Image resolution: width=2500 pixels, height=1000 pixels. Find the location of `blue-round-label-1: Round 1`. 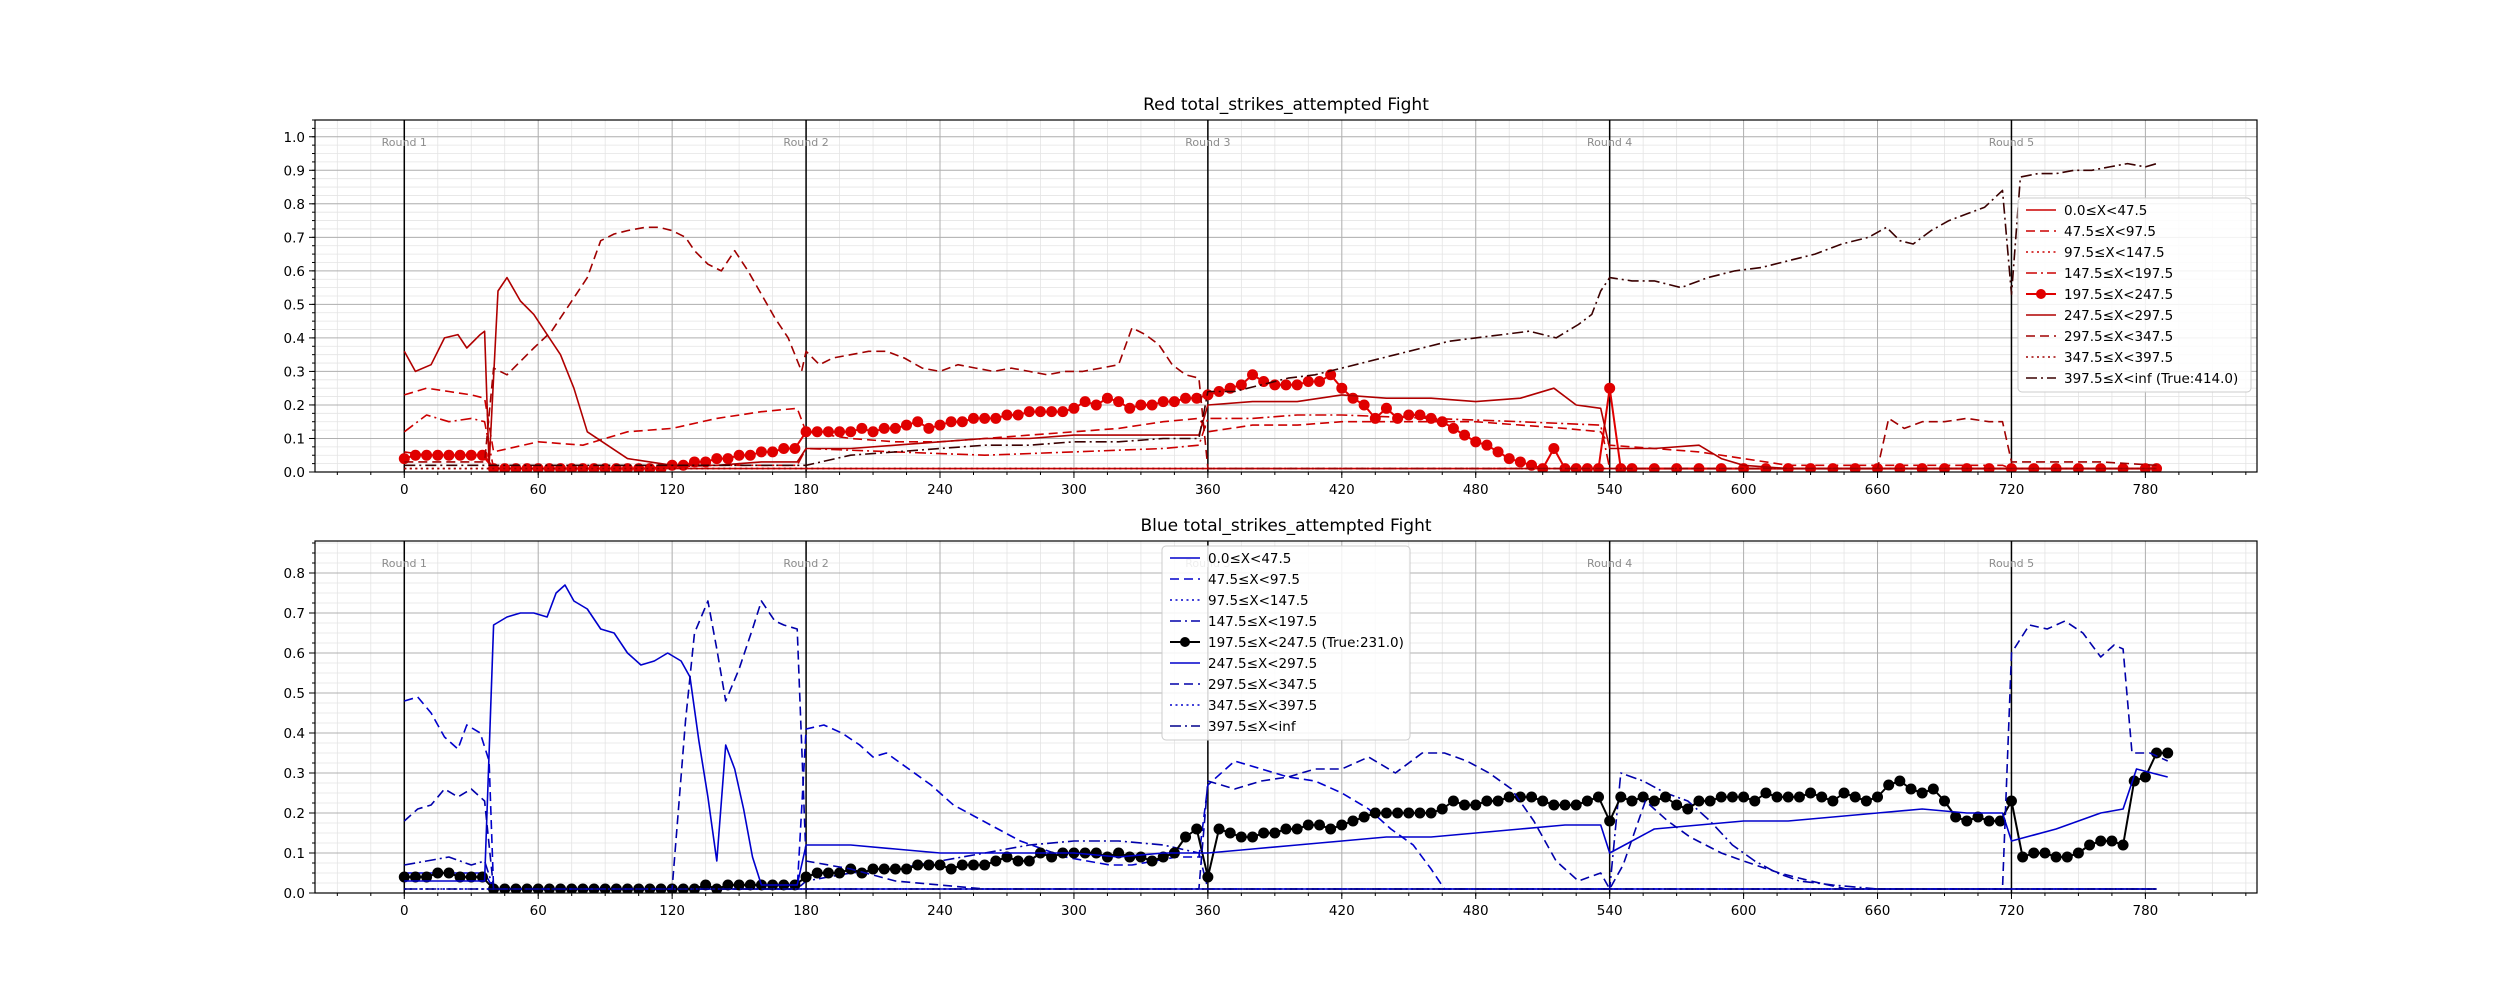

blue-round-label-1: Round 1 is located at coordinates (404, 563).